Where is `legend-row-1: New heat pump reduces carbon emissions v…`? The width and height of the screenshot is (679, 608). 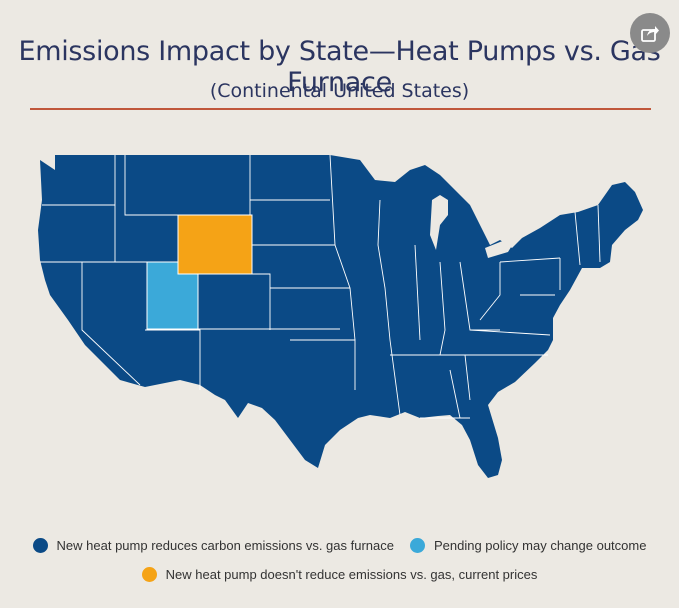
legend-row-1: New heat pump reduces carbon emissions v… is located at coordinates (339, 545).